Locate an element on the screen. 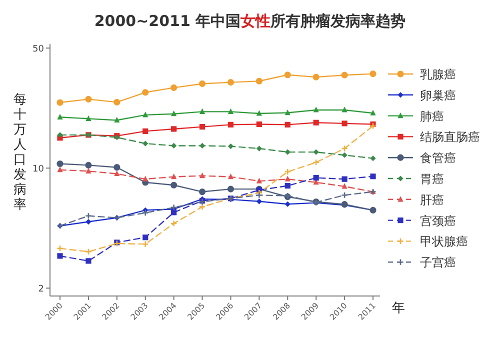 The width and height of the screenshot is (500, 346). legend-label: 卵巢癌 is located at coordinates (438, 95).